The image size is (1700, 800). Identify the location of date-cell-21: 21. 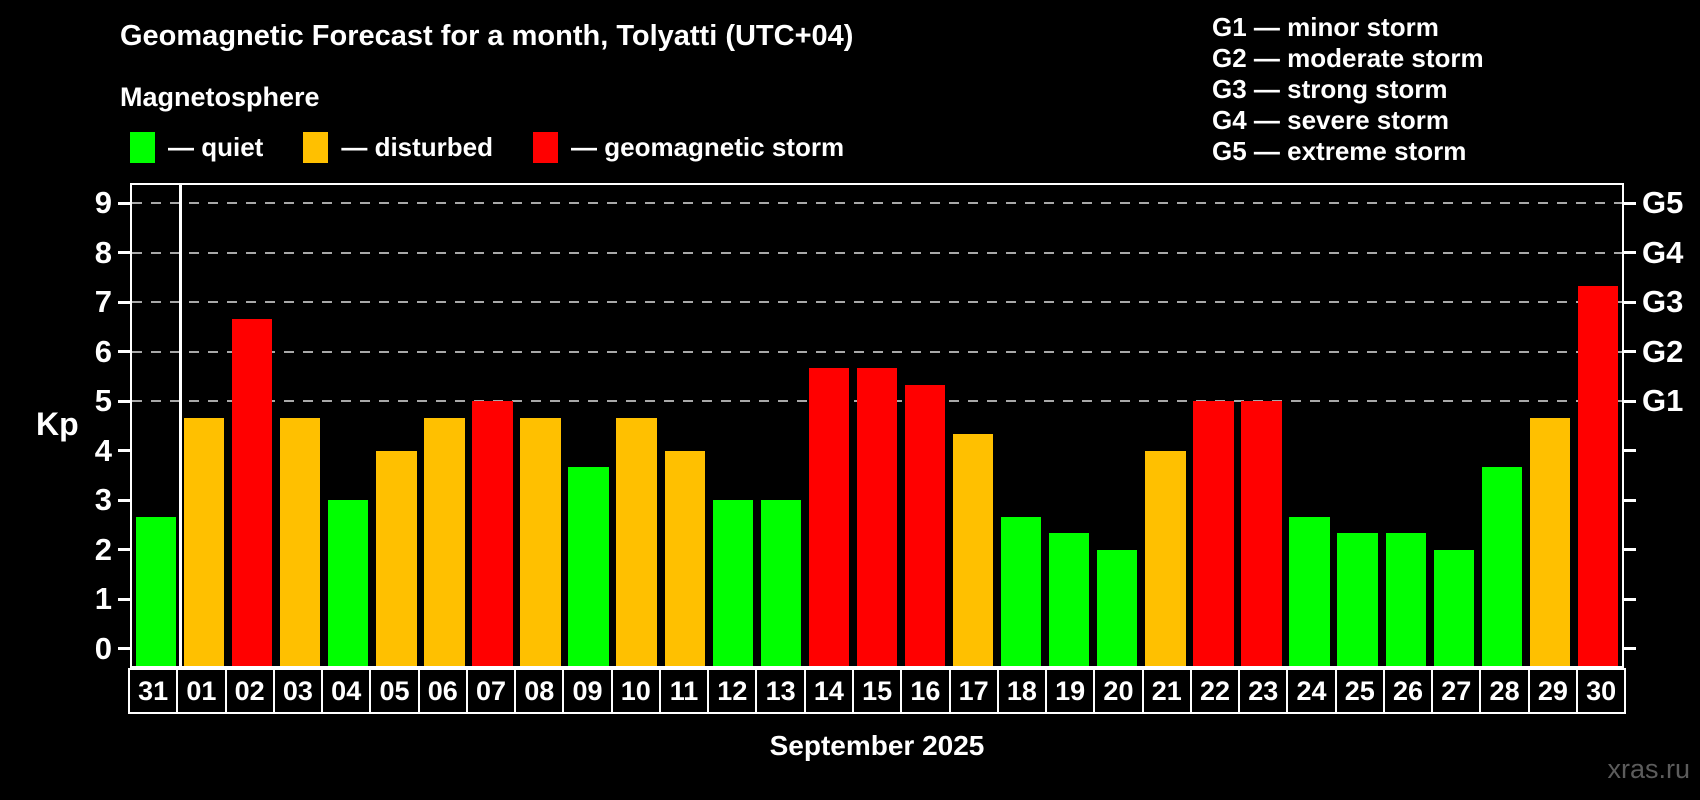
(1168, 691).